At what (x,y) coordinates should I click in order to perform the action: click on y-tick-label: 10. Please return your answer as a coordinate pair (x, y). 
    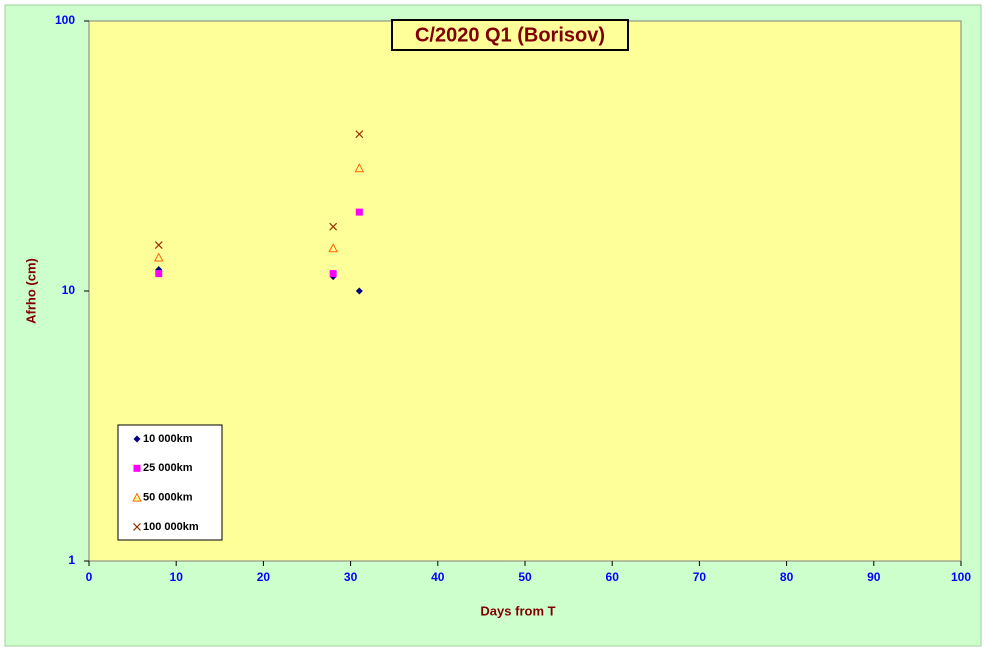
    Looking at the image, I should click on (69, 290).